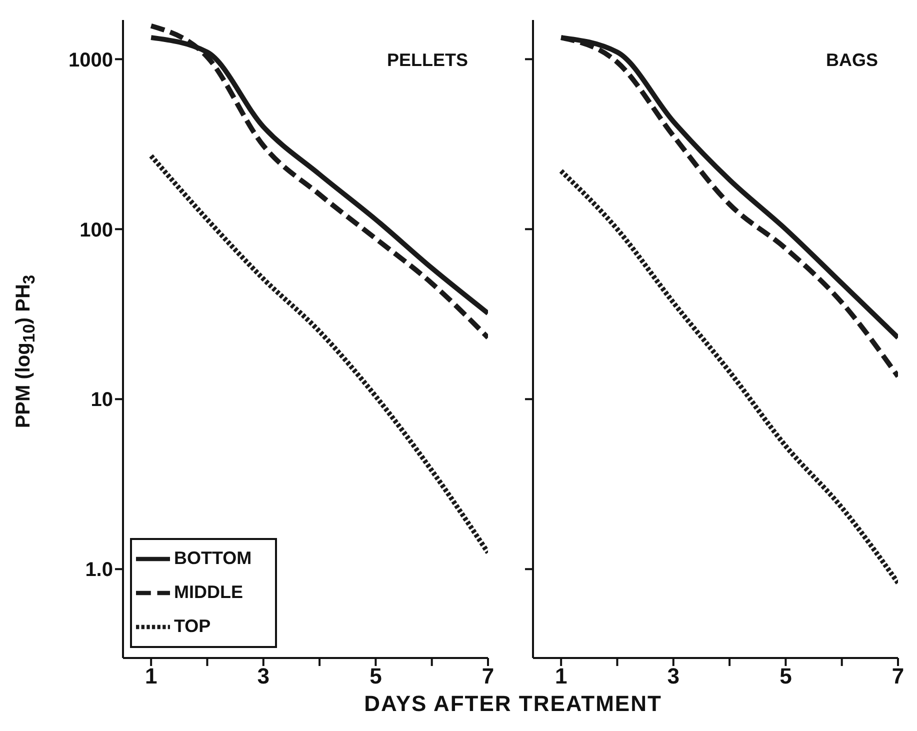  What do you see at coordinates (213, 558) in the screenshot?
I see `legend-label: BOTTOM` at bounding box center [213, 558].